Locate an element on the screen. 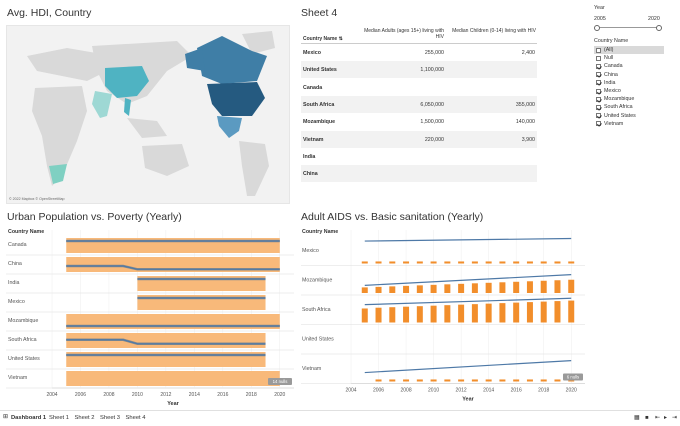 The width and height of the screenshot is (680, 426). bar-mozambique-2014 is located at coordinates (488, 287).